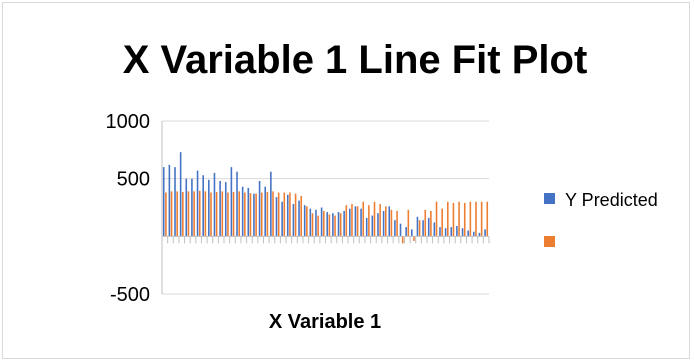 The height and width of the screenshot is (363, 694). Describe the element at coordinates (128, 208) in the screenshot. I see `y-tick-labels: -500 500 1000` at that location.